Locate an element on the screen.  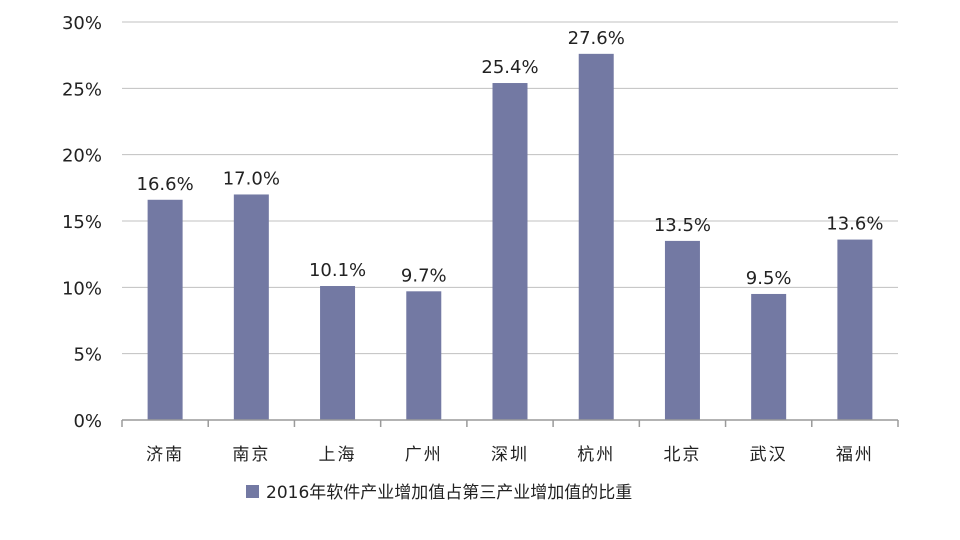
y-tick-label: 10% is located at coordinates (82, 288).